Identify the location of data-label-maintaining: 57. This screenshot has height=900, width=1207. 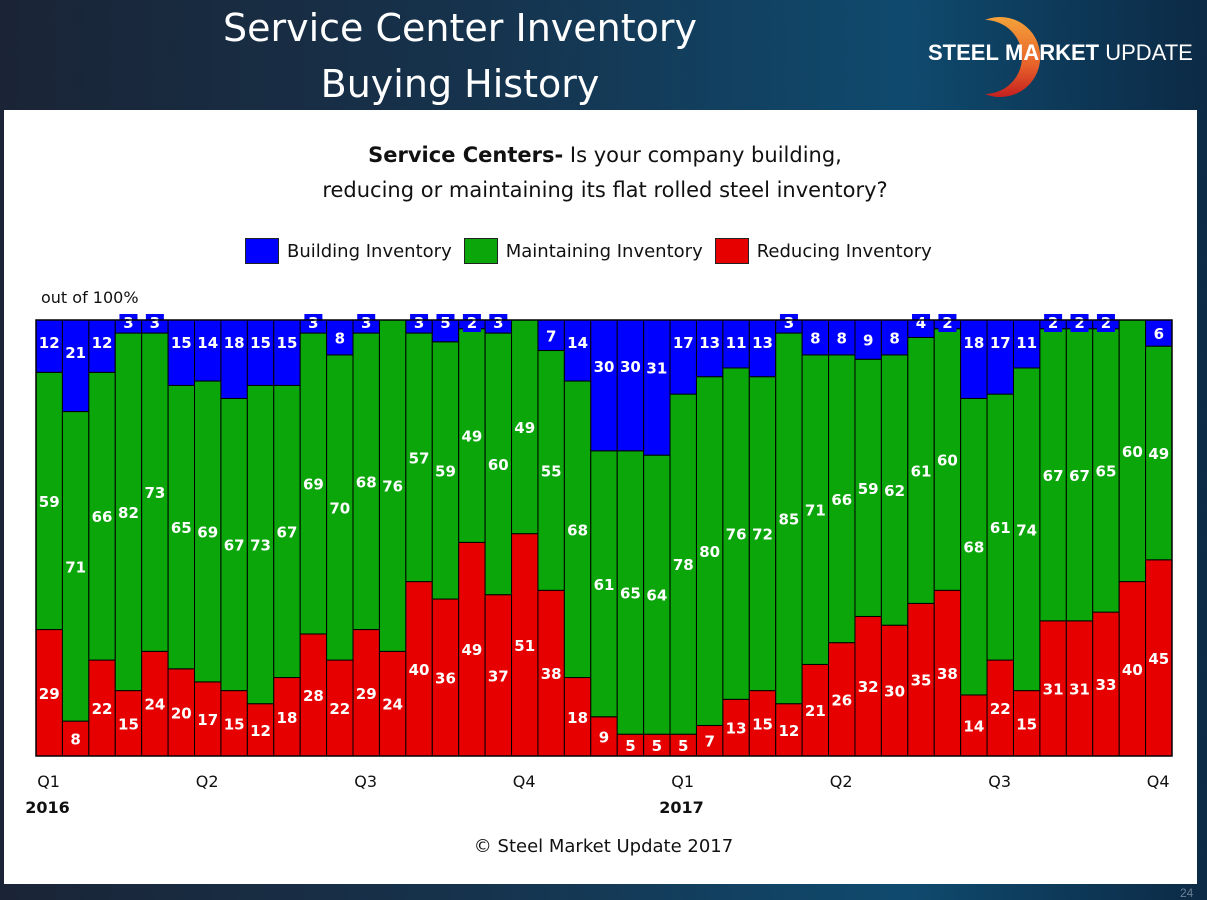
(419, 458).